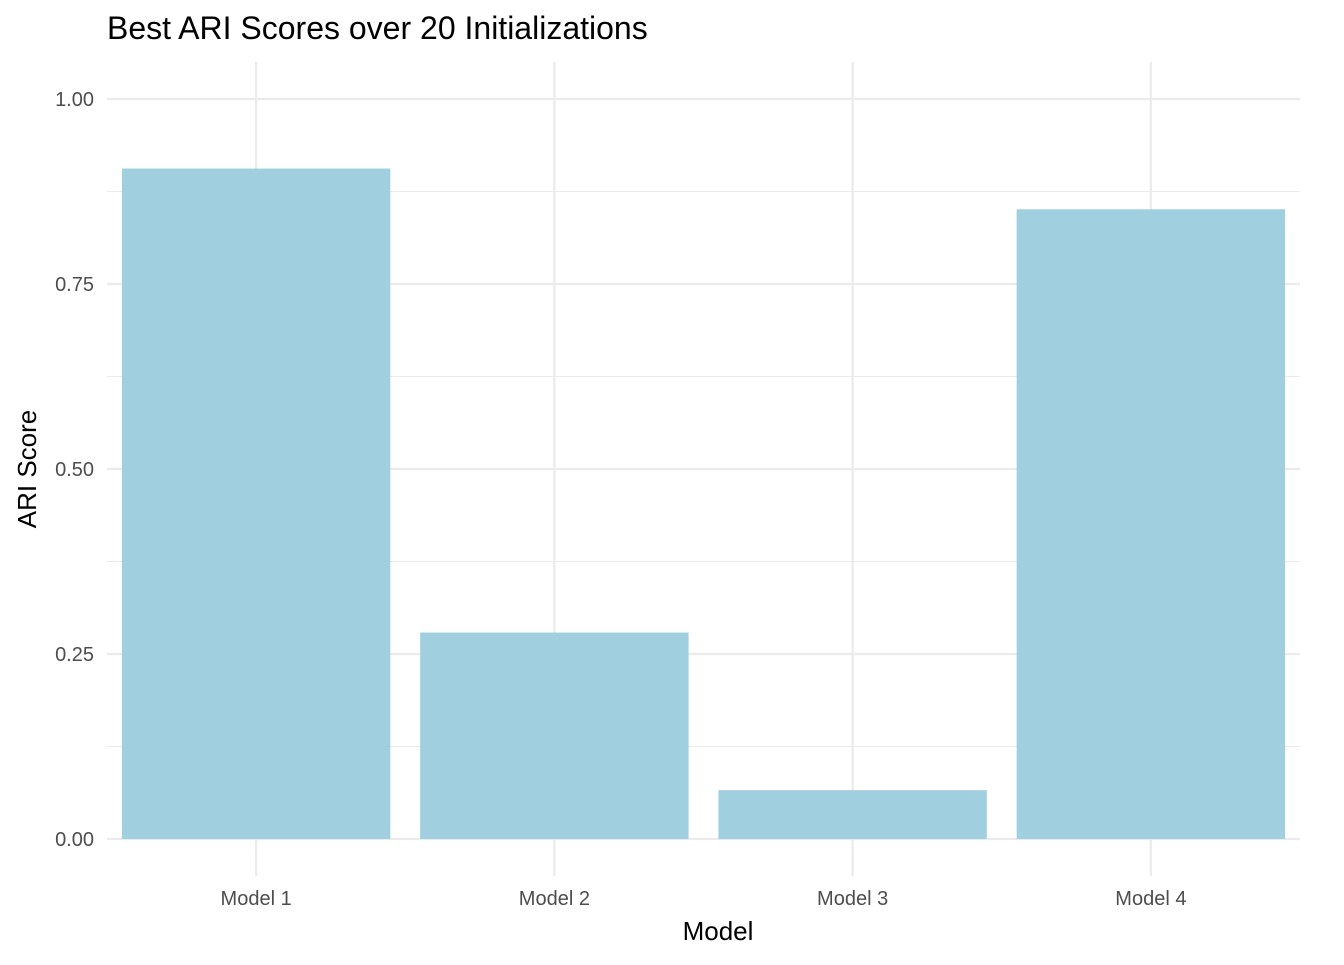  What do you see at coordinates (27, 469) in the screenshot?
I see `y-axis-title: ARI Score` at bounding box center [27, 469].